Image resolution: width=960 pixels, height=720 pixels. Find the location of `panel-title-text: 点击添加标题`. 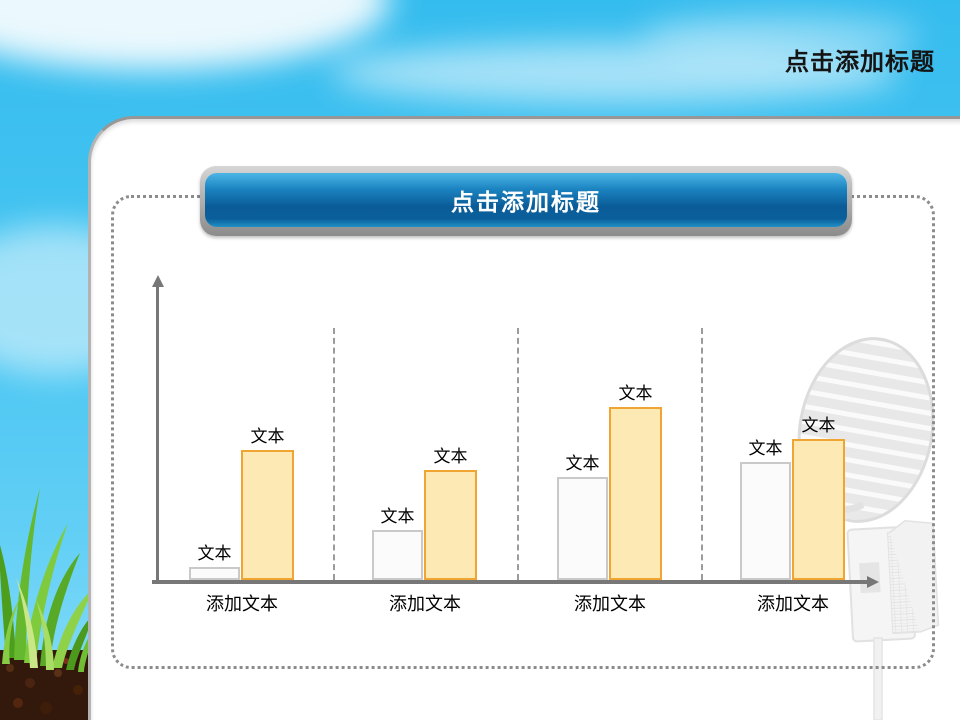

panel-title-text: 点击添加标题 is located at coordinates (526, 200).